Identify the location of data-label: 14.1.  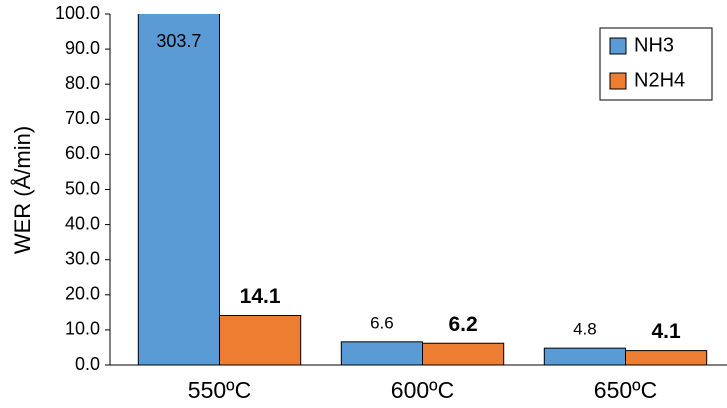
(260, 296).